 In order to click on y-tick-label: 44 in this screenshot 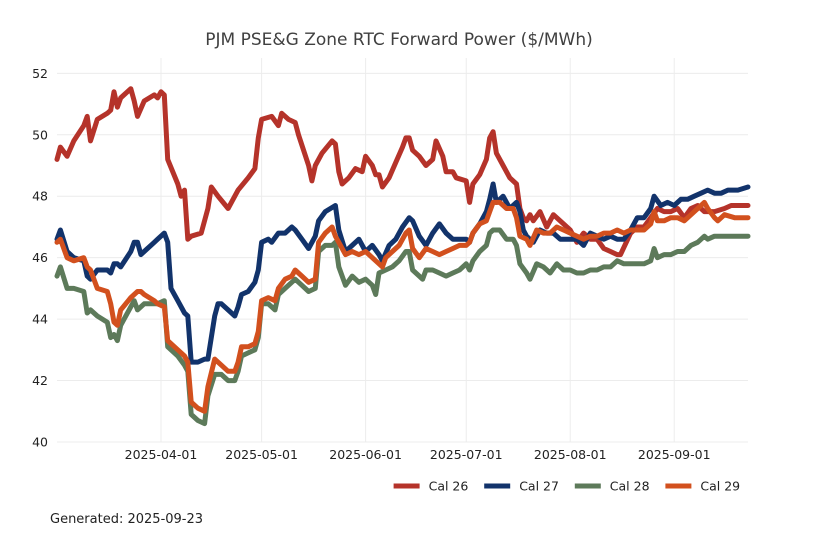, I will do `click(40, 319)`.